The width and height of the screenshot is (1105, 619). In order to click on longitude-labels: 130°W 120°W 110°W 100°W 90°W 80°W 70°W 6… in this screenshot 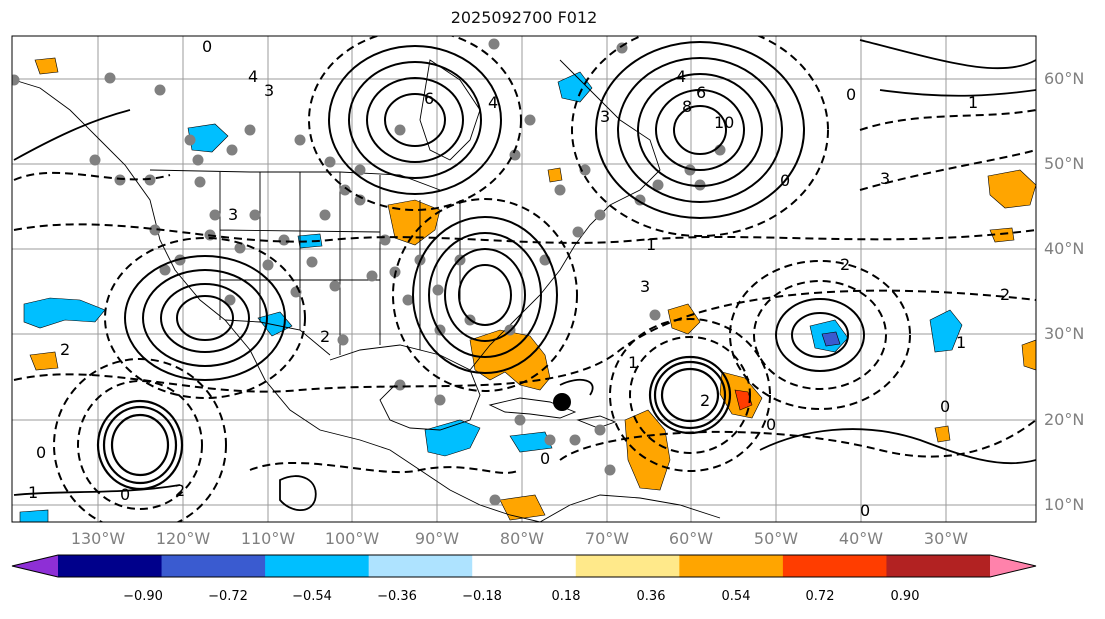, I will do `click(519, 538)`.